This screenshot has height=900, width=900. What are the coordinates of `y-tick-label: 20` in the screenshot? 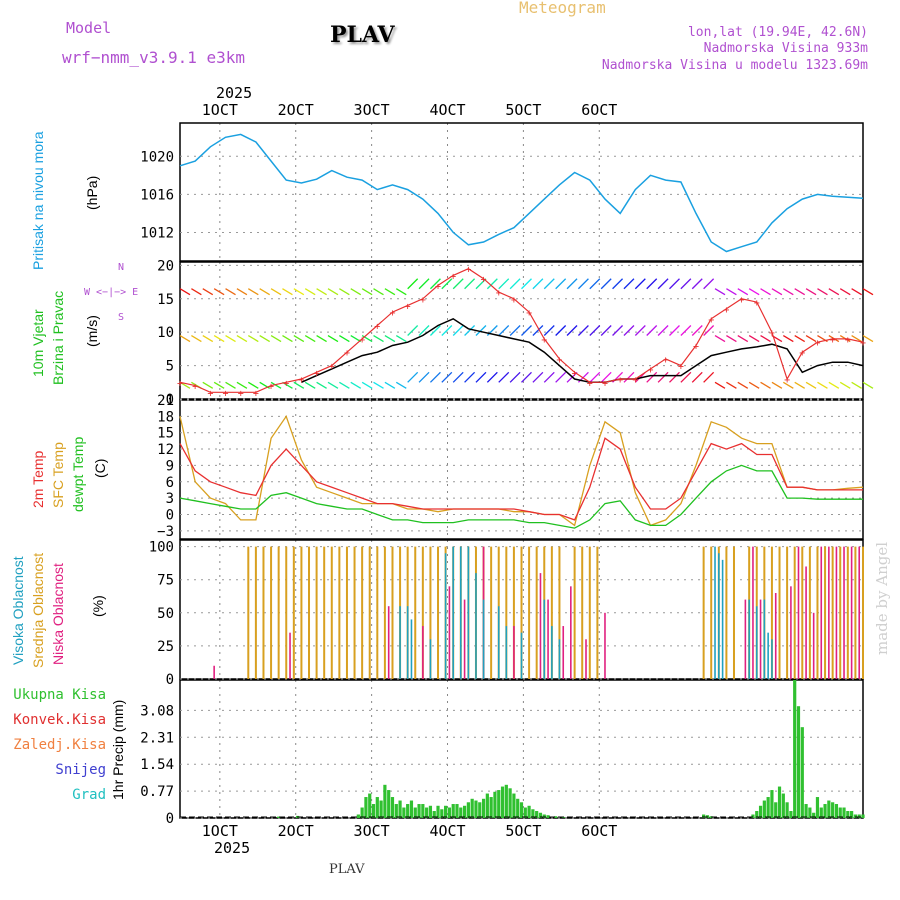 It's located at (165, 266).